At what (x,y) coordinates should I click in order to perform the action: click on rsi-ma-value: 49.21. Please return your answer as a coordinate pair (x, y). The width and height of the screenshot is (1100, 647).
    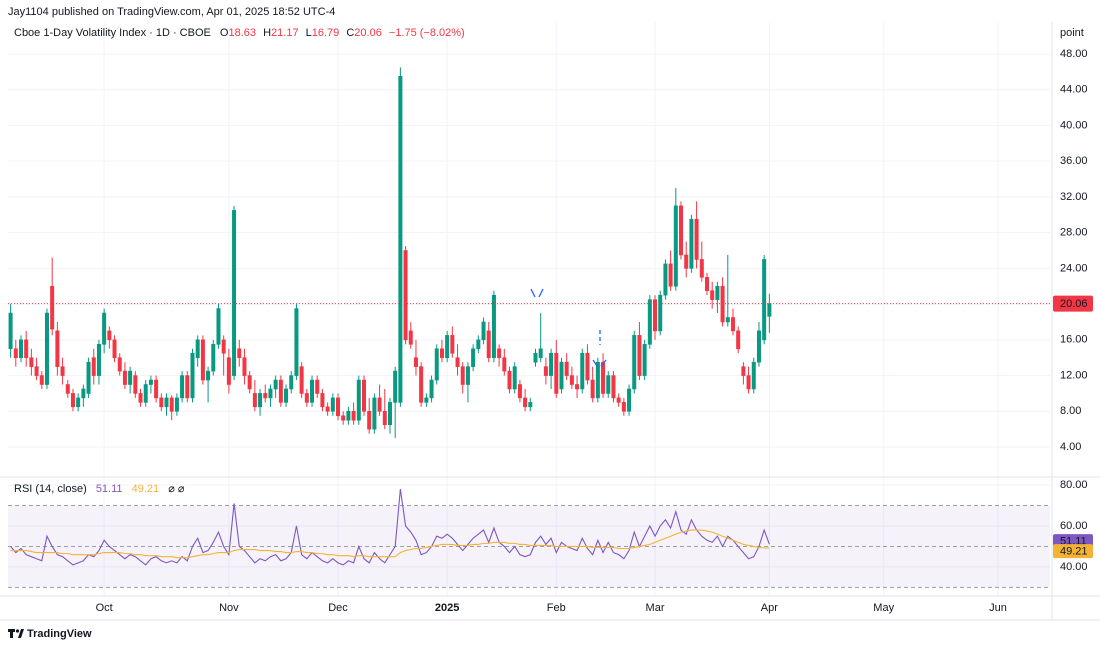
    Looking at the image, I should click on (146, 489).